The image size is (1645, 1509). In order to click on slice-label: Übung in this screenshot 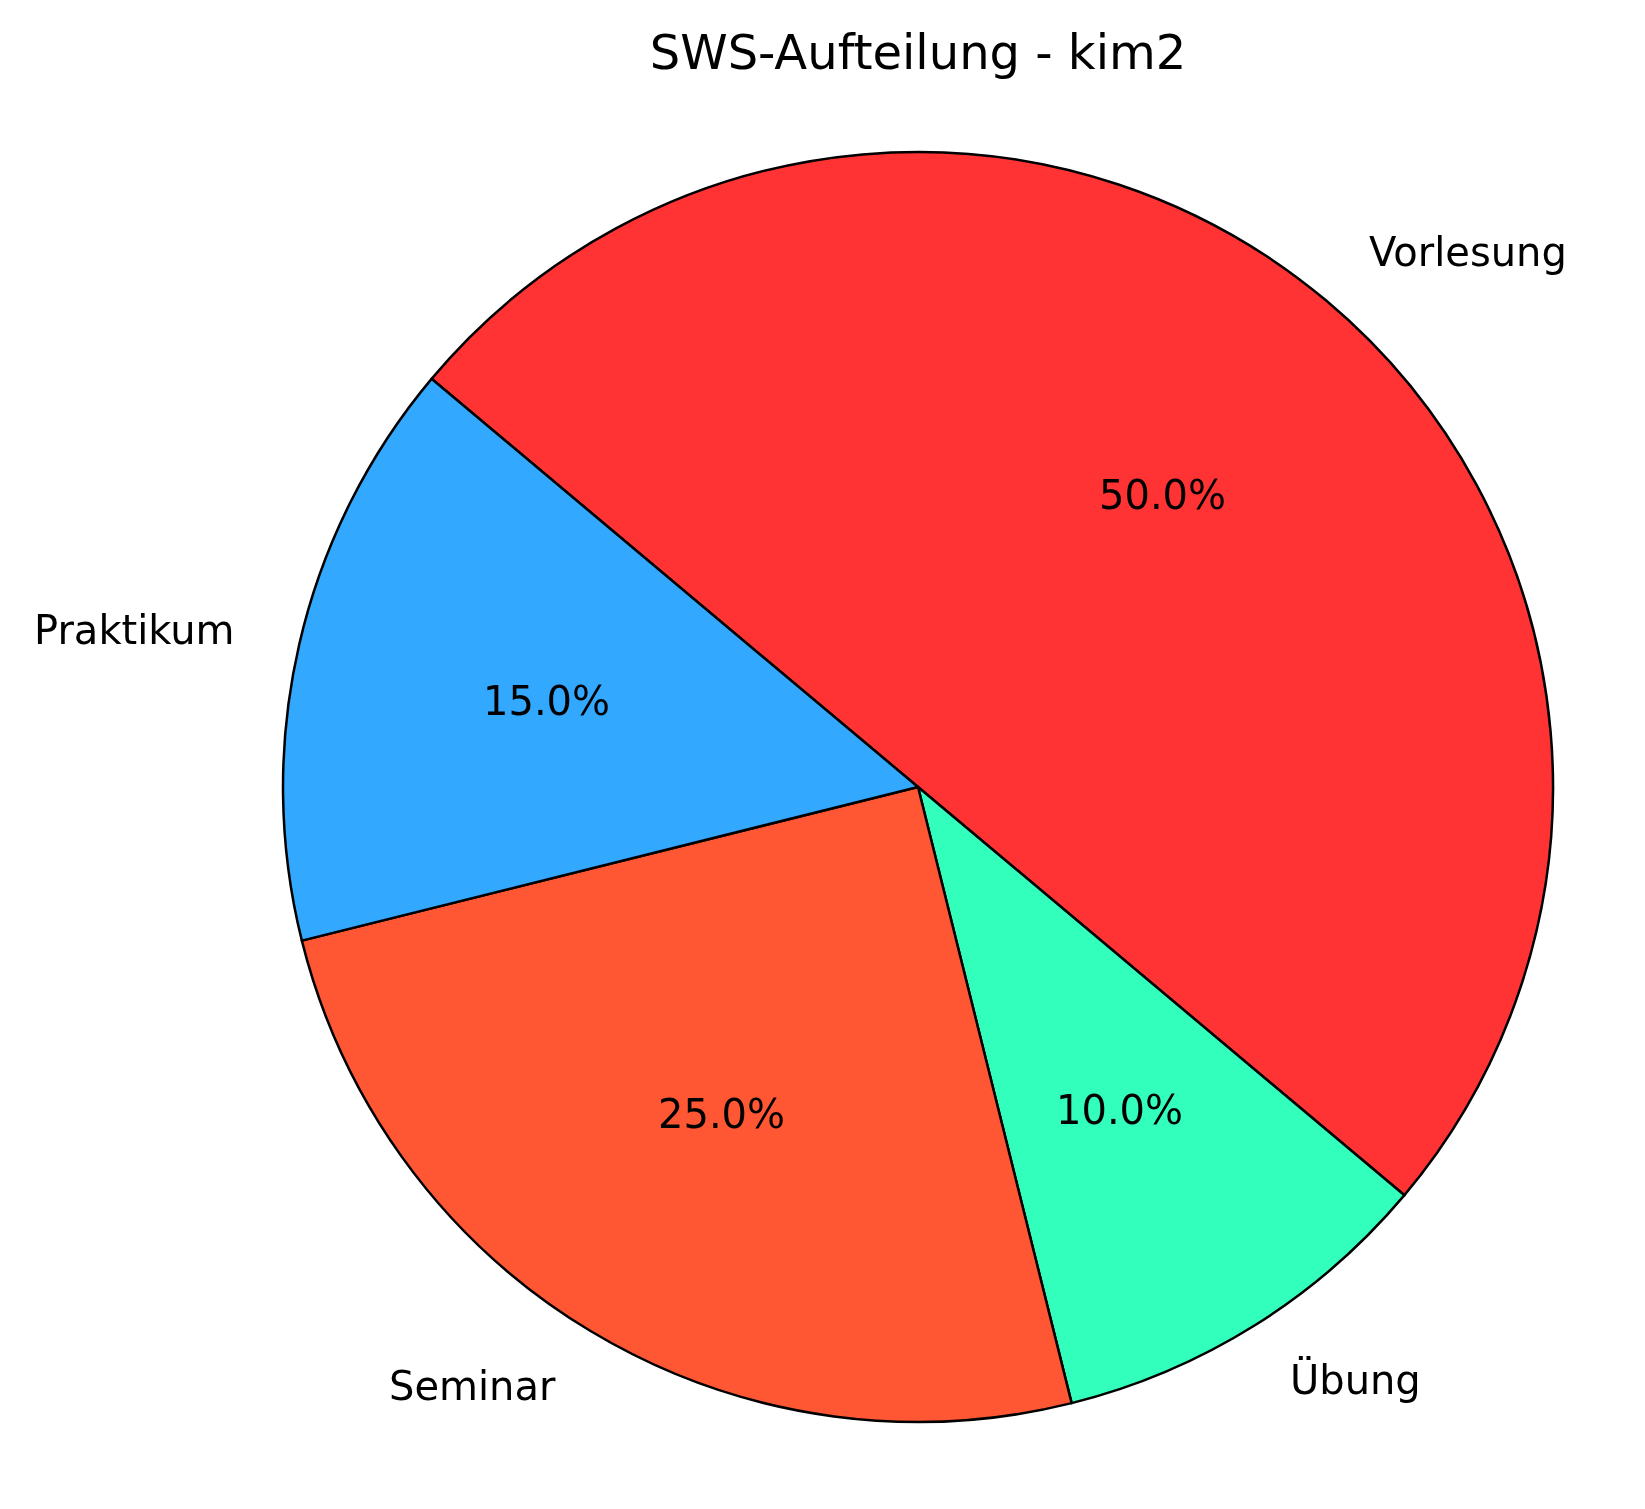, I will do `click(1355, 1379)`.